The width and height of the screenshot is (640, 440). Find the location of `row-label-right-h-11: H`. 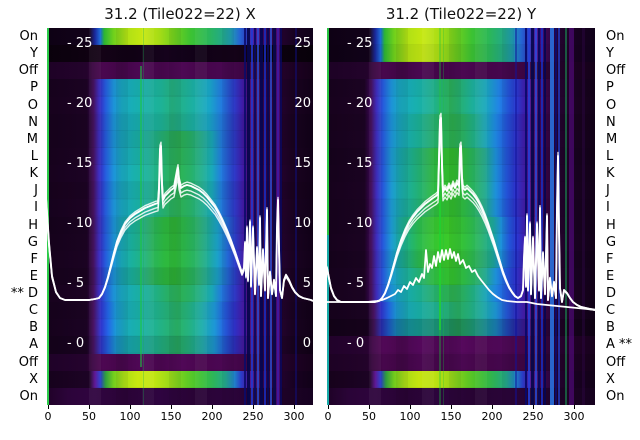

row-label-right-h-11: H is located at coordinates (611, 225).